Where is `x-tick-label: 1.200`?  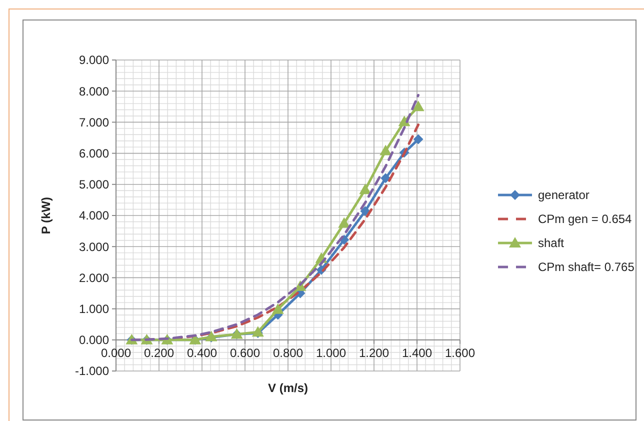 x-tick-label: 1.200 is located at coordinates (374, 353).